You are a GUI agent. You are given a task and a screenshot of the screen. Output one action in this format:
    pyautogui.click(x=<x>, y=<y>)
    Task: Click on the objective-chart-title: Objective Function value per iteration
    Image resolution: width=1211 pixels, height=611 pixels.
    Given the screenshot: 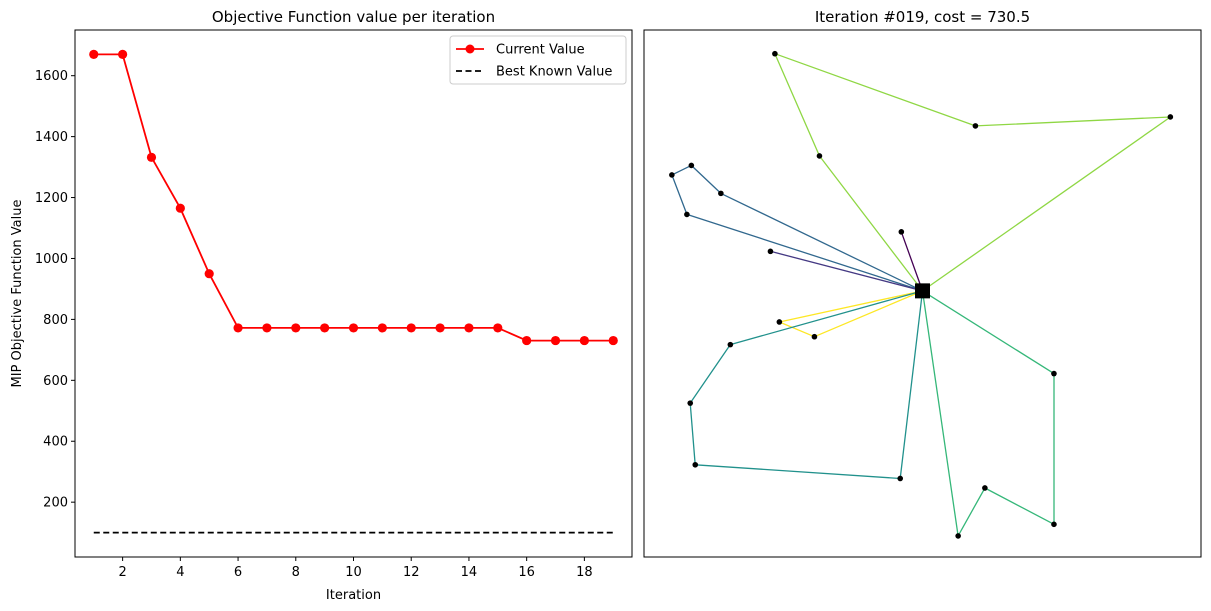 What is the action you would take?
    pyautogui.click(x=353, y=17)
    